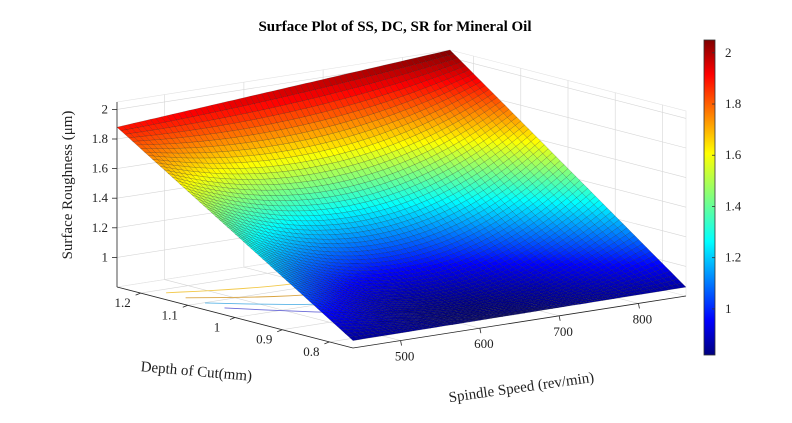  I want to click on z-tick-label: 1, so click(105, 256).